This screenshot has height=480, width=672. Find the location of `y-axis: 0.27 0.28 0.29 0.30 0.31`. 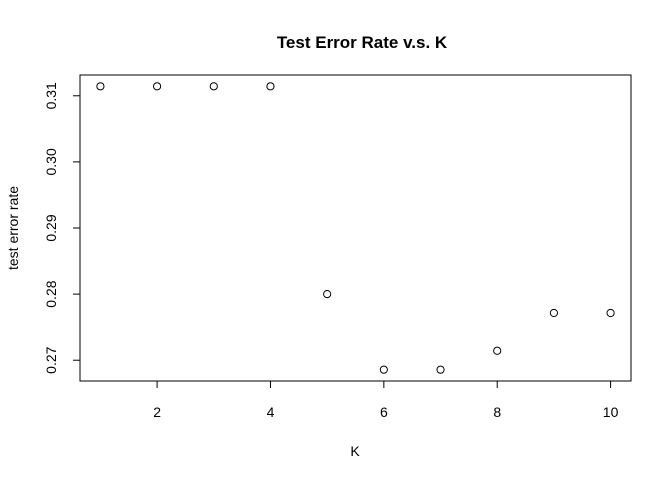

y-axis: 0.27 0.28 0.29 0.30 0.31 is located at coordinates (62, 228).